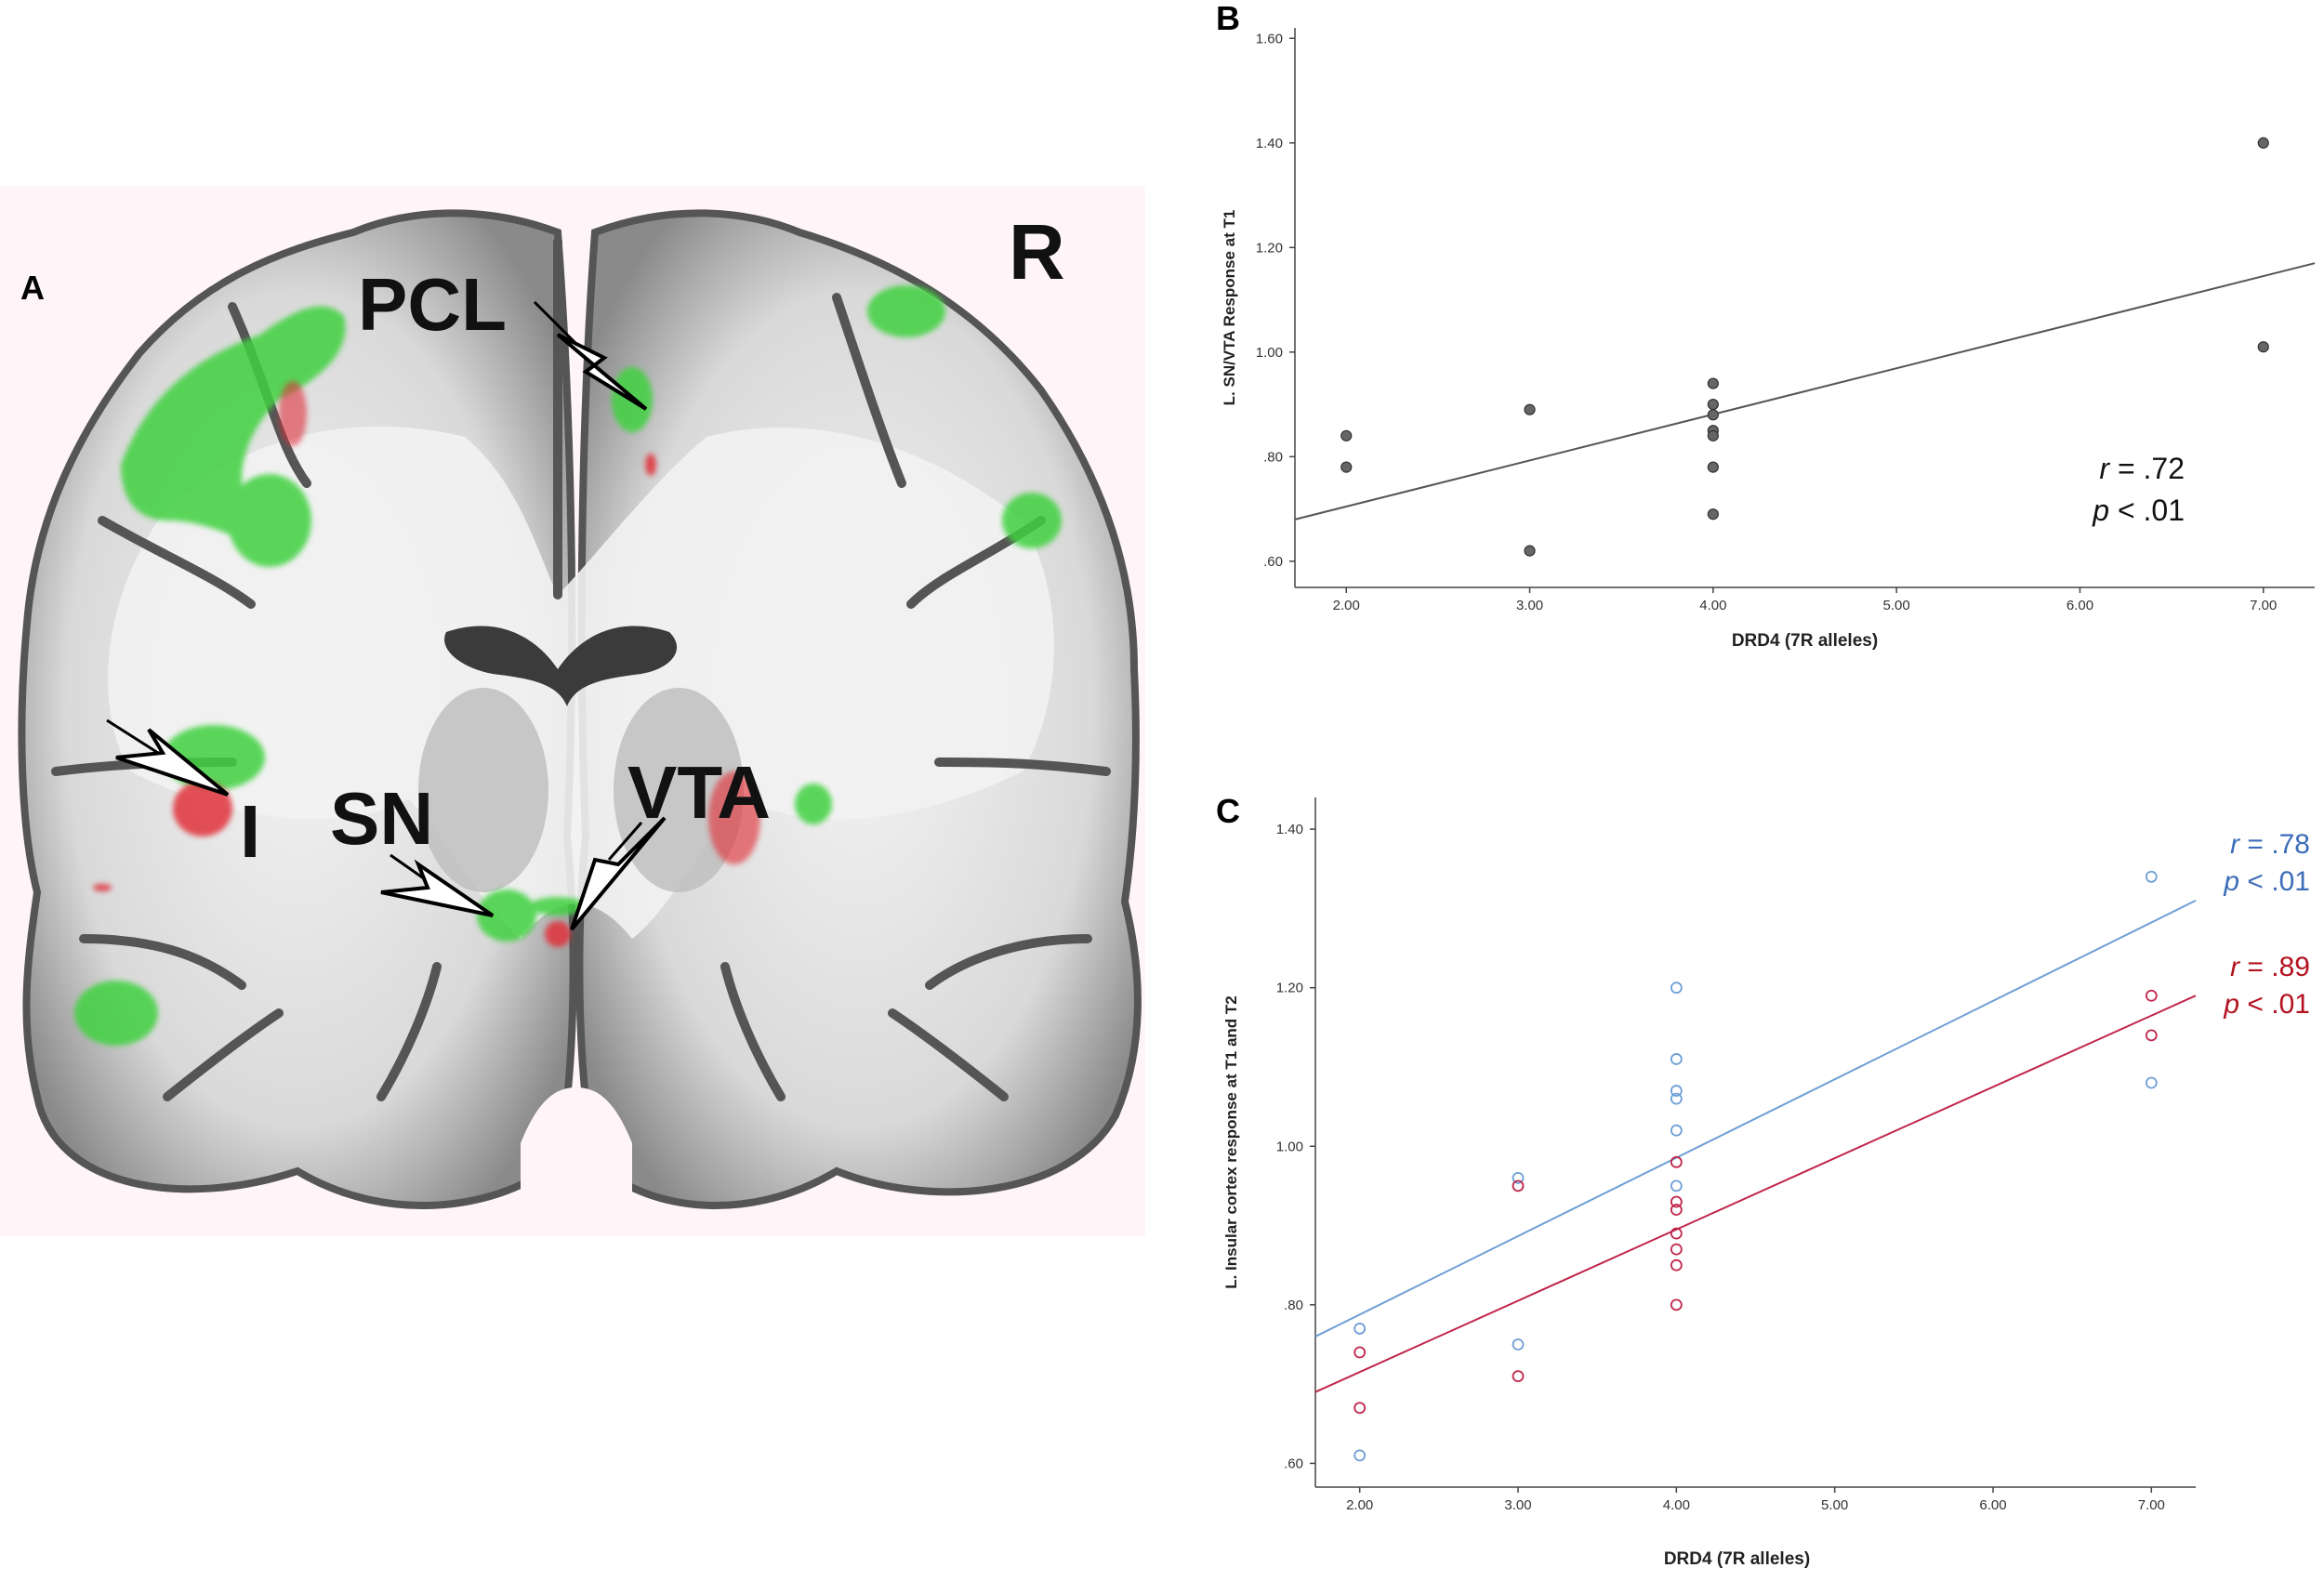 The image size is (2324, 1581). What do you see at coordinates (168, 757) in the screenshot?
I see `insula-arrow` at bounding box center [168, 757].